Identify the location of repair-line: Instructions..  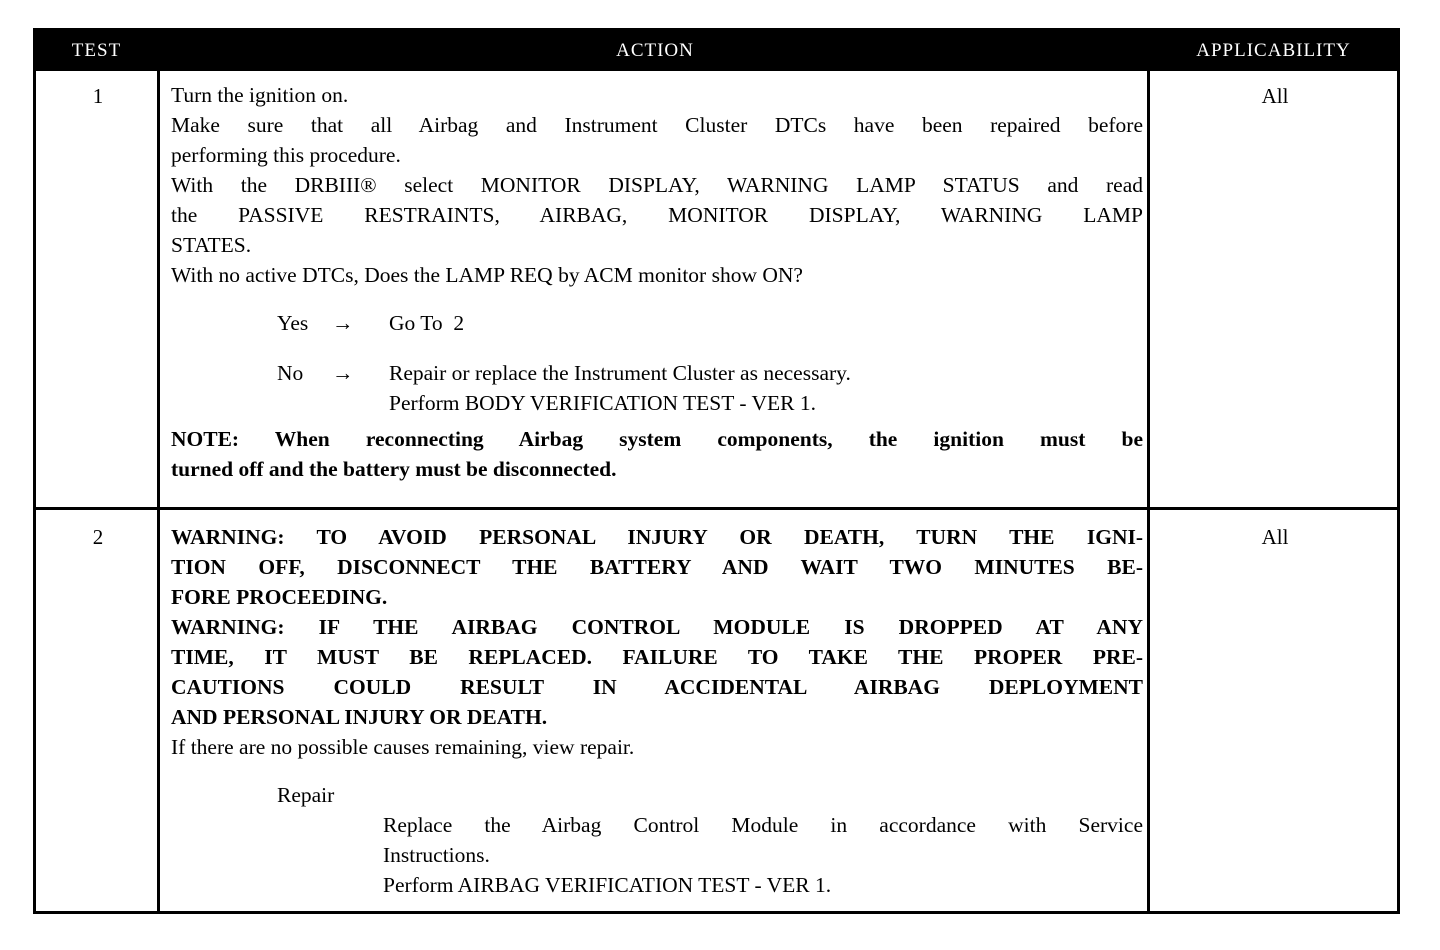
(436, 855).